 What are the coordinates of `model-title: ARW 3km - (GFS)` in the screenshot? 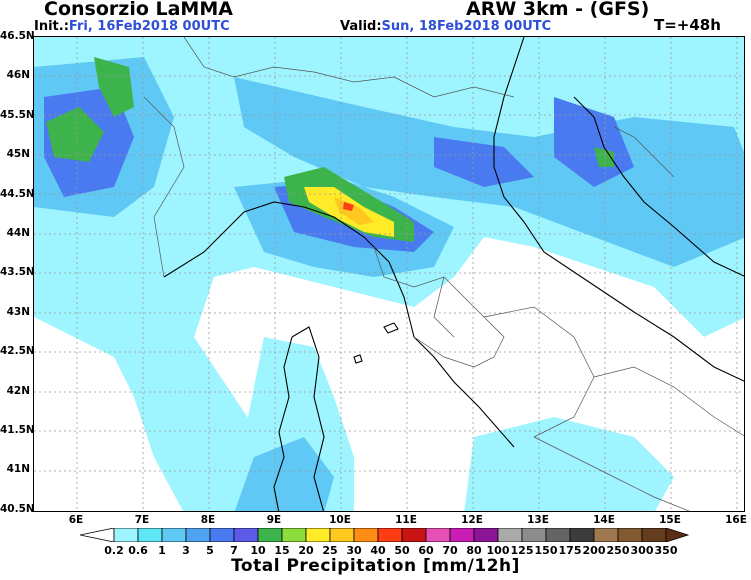 It's located at (558, 10).